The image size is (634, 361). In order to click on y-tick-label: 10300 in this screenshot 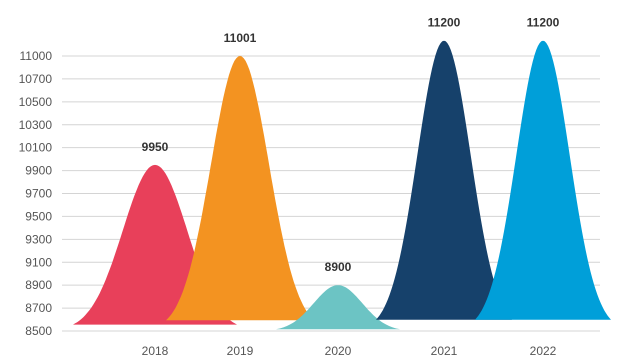, I will do `click(36, 125)`.